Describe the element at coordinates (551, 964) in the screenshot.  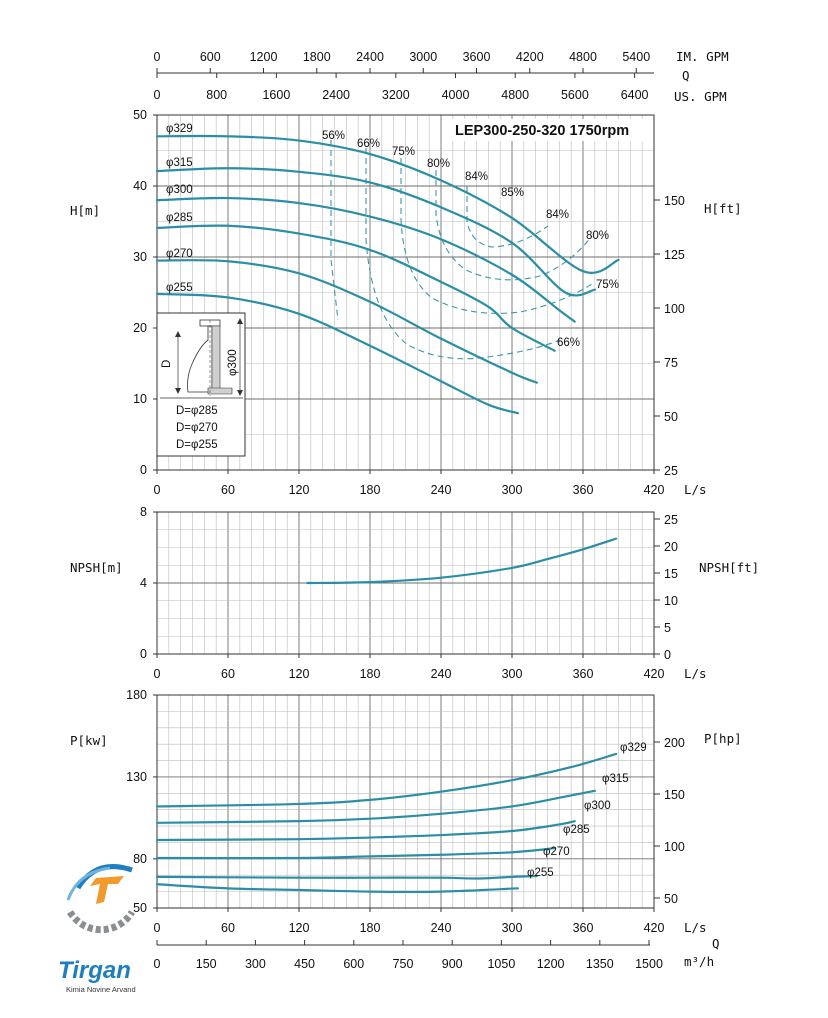
I see `m3h-tick-label: 1200` at that location.